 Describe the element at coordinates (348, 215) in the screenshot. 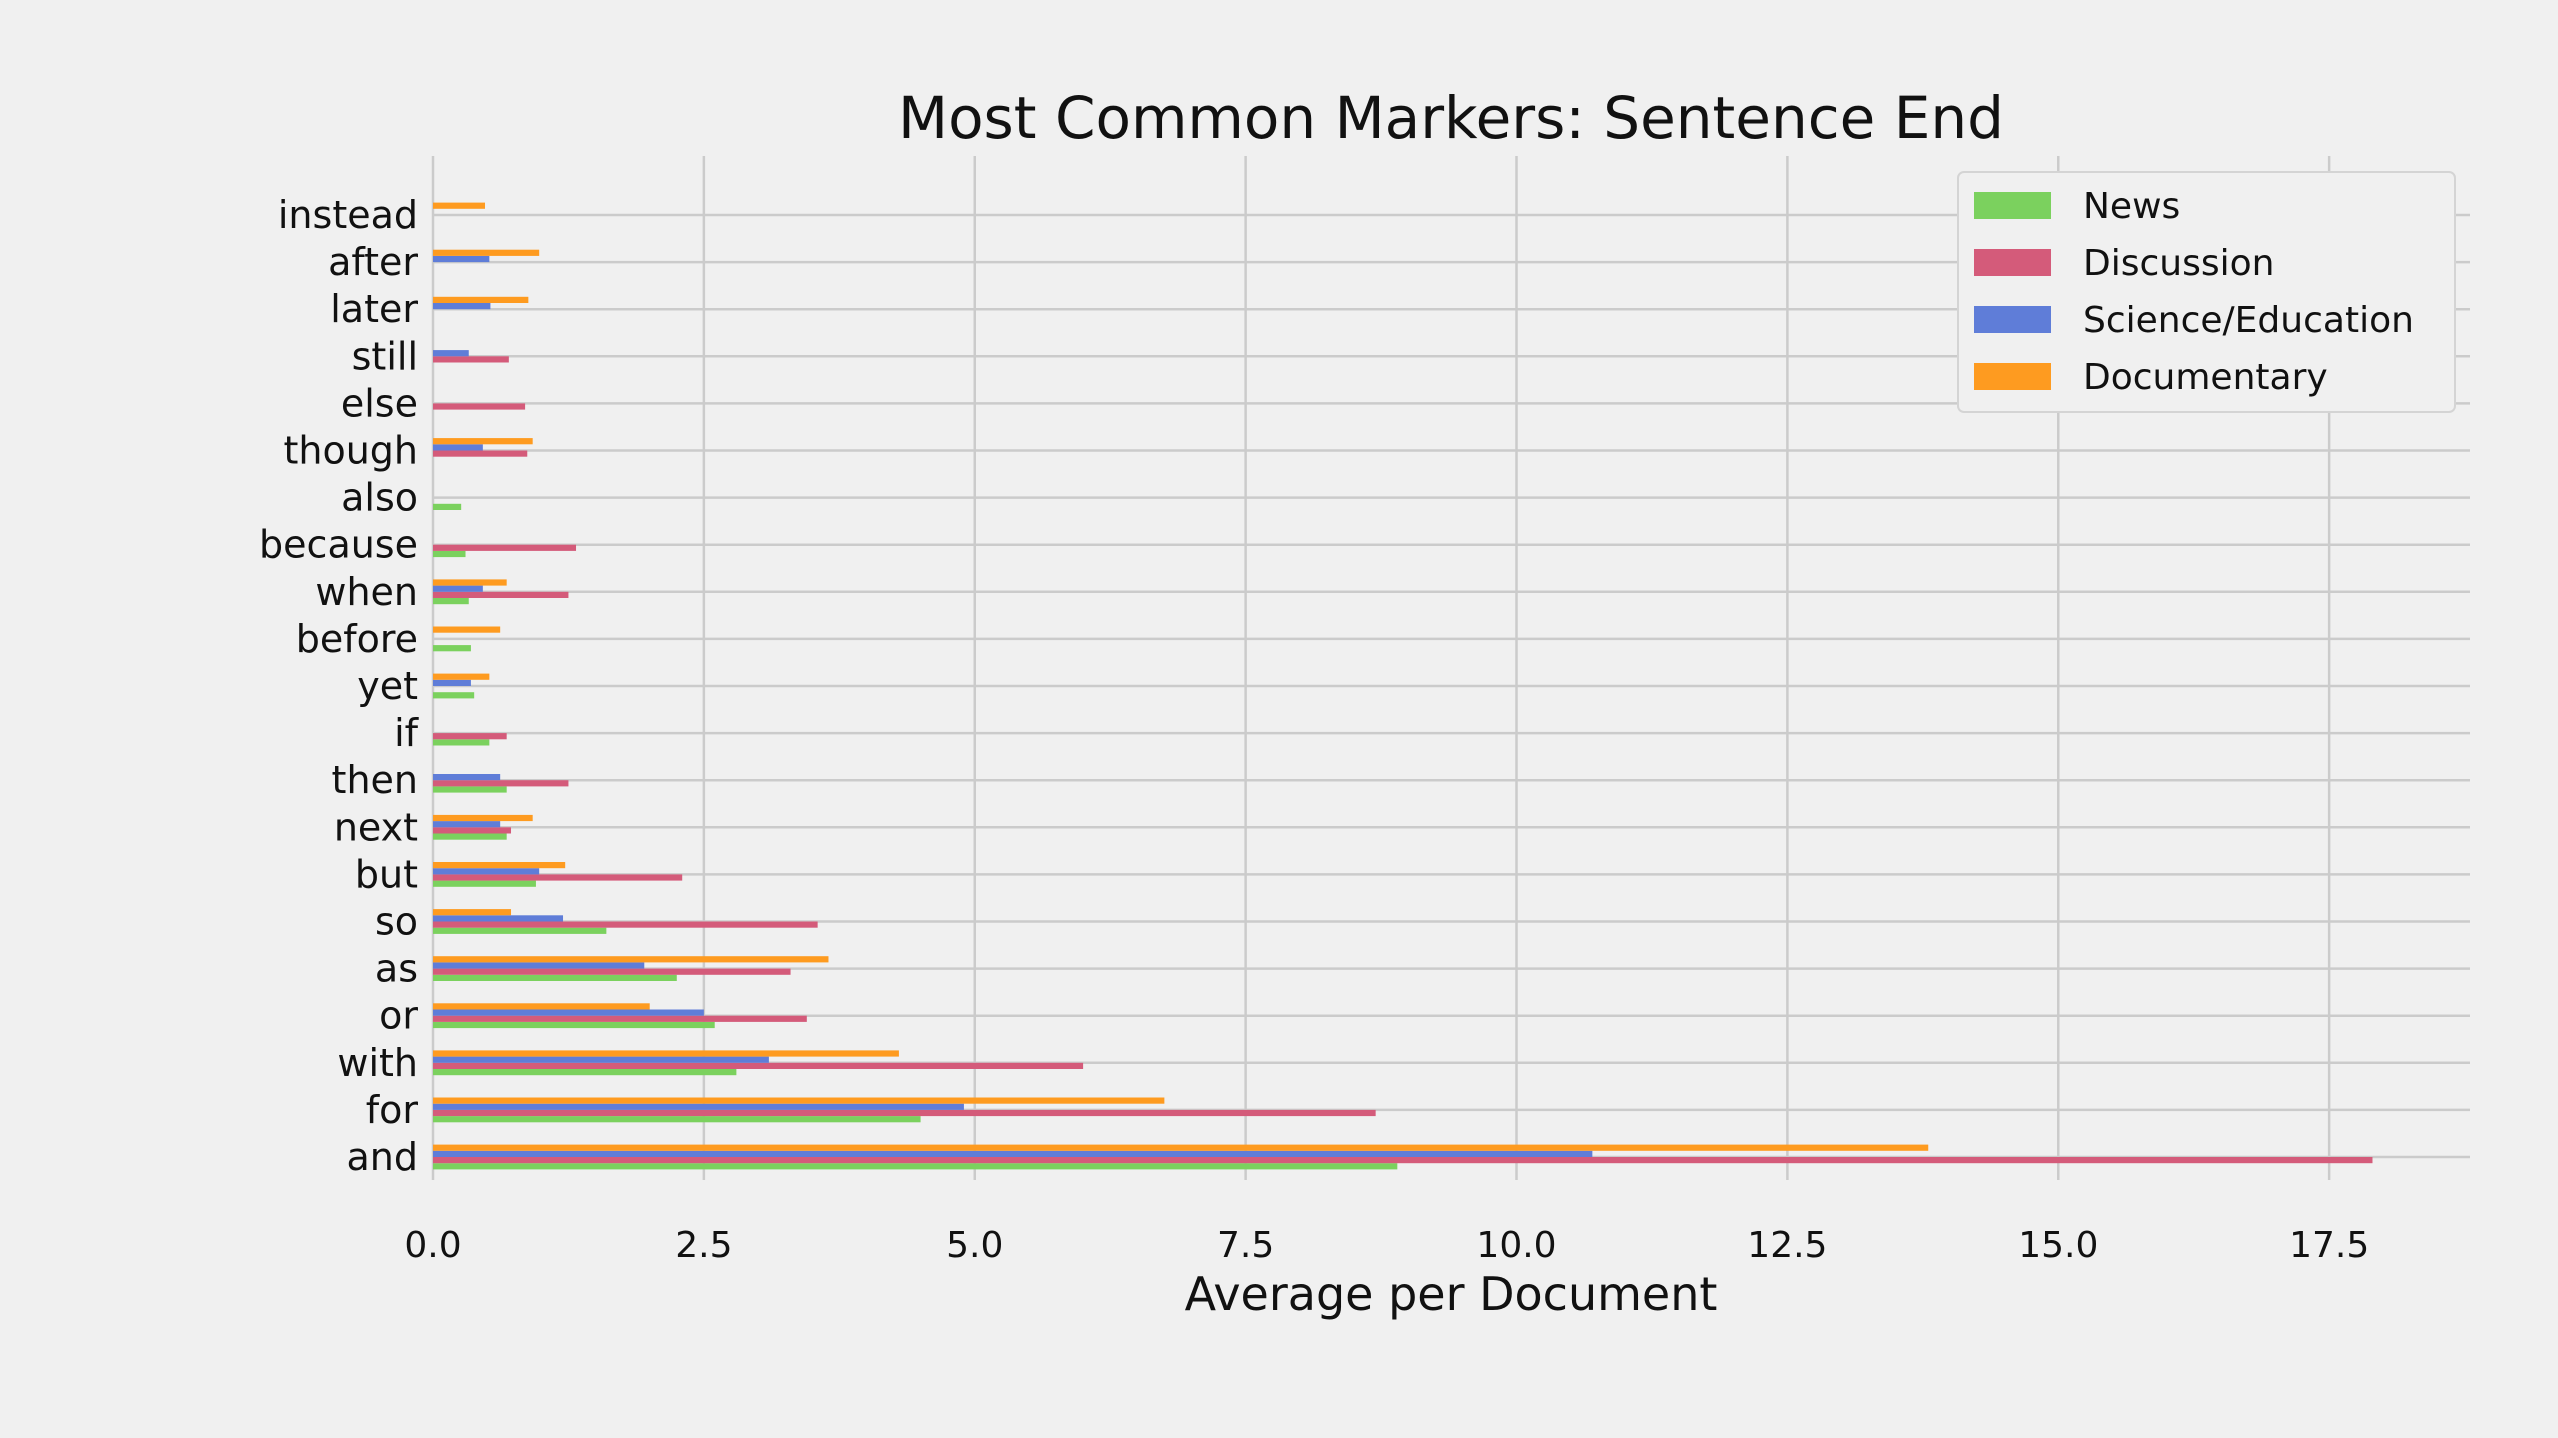

I see `category-label: instead` at that location.